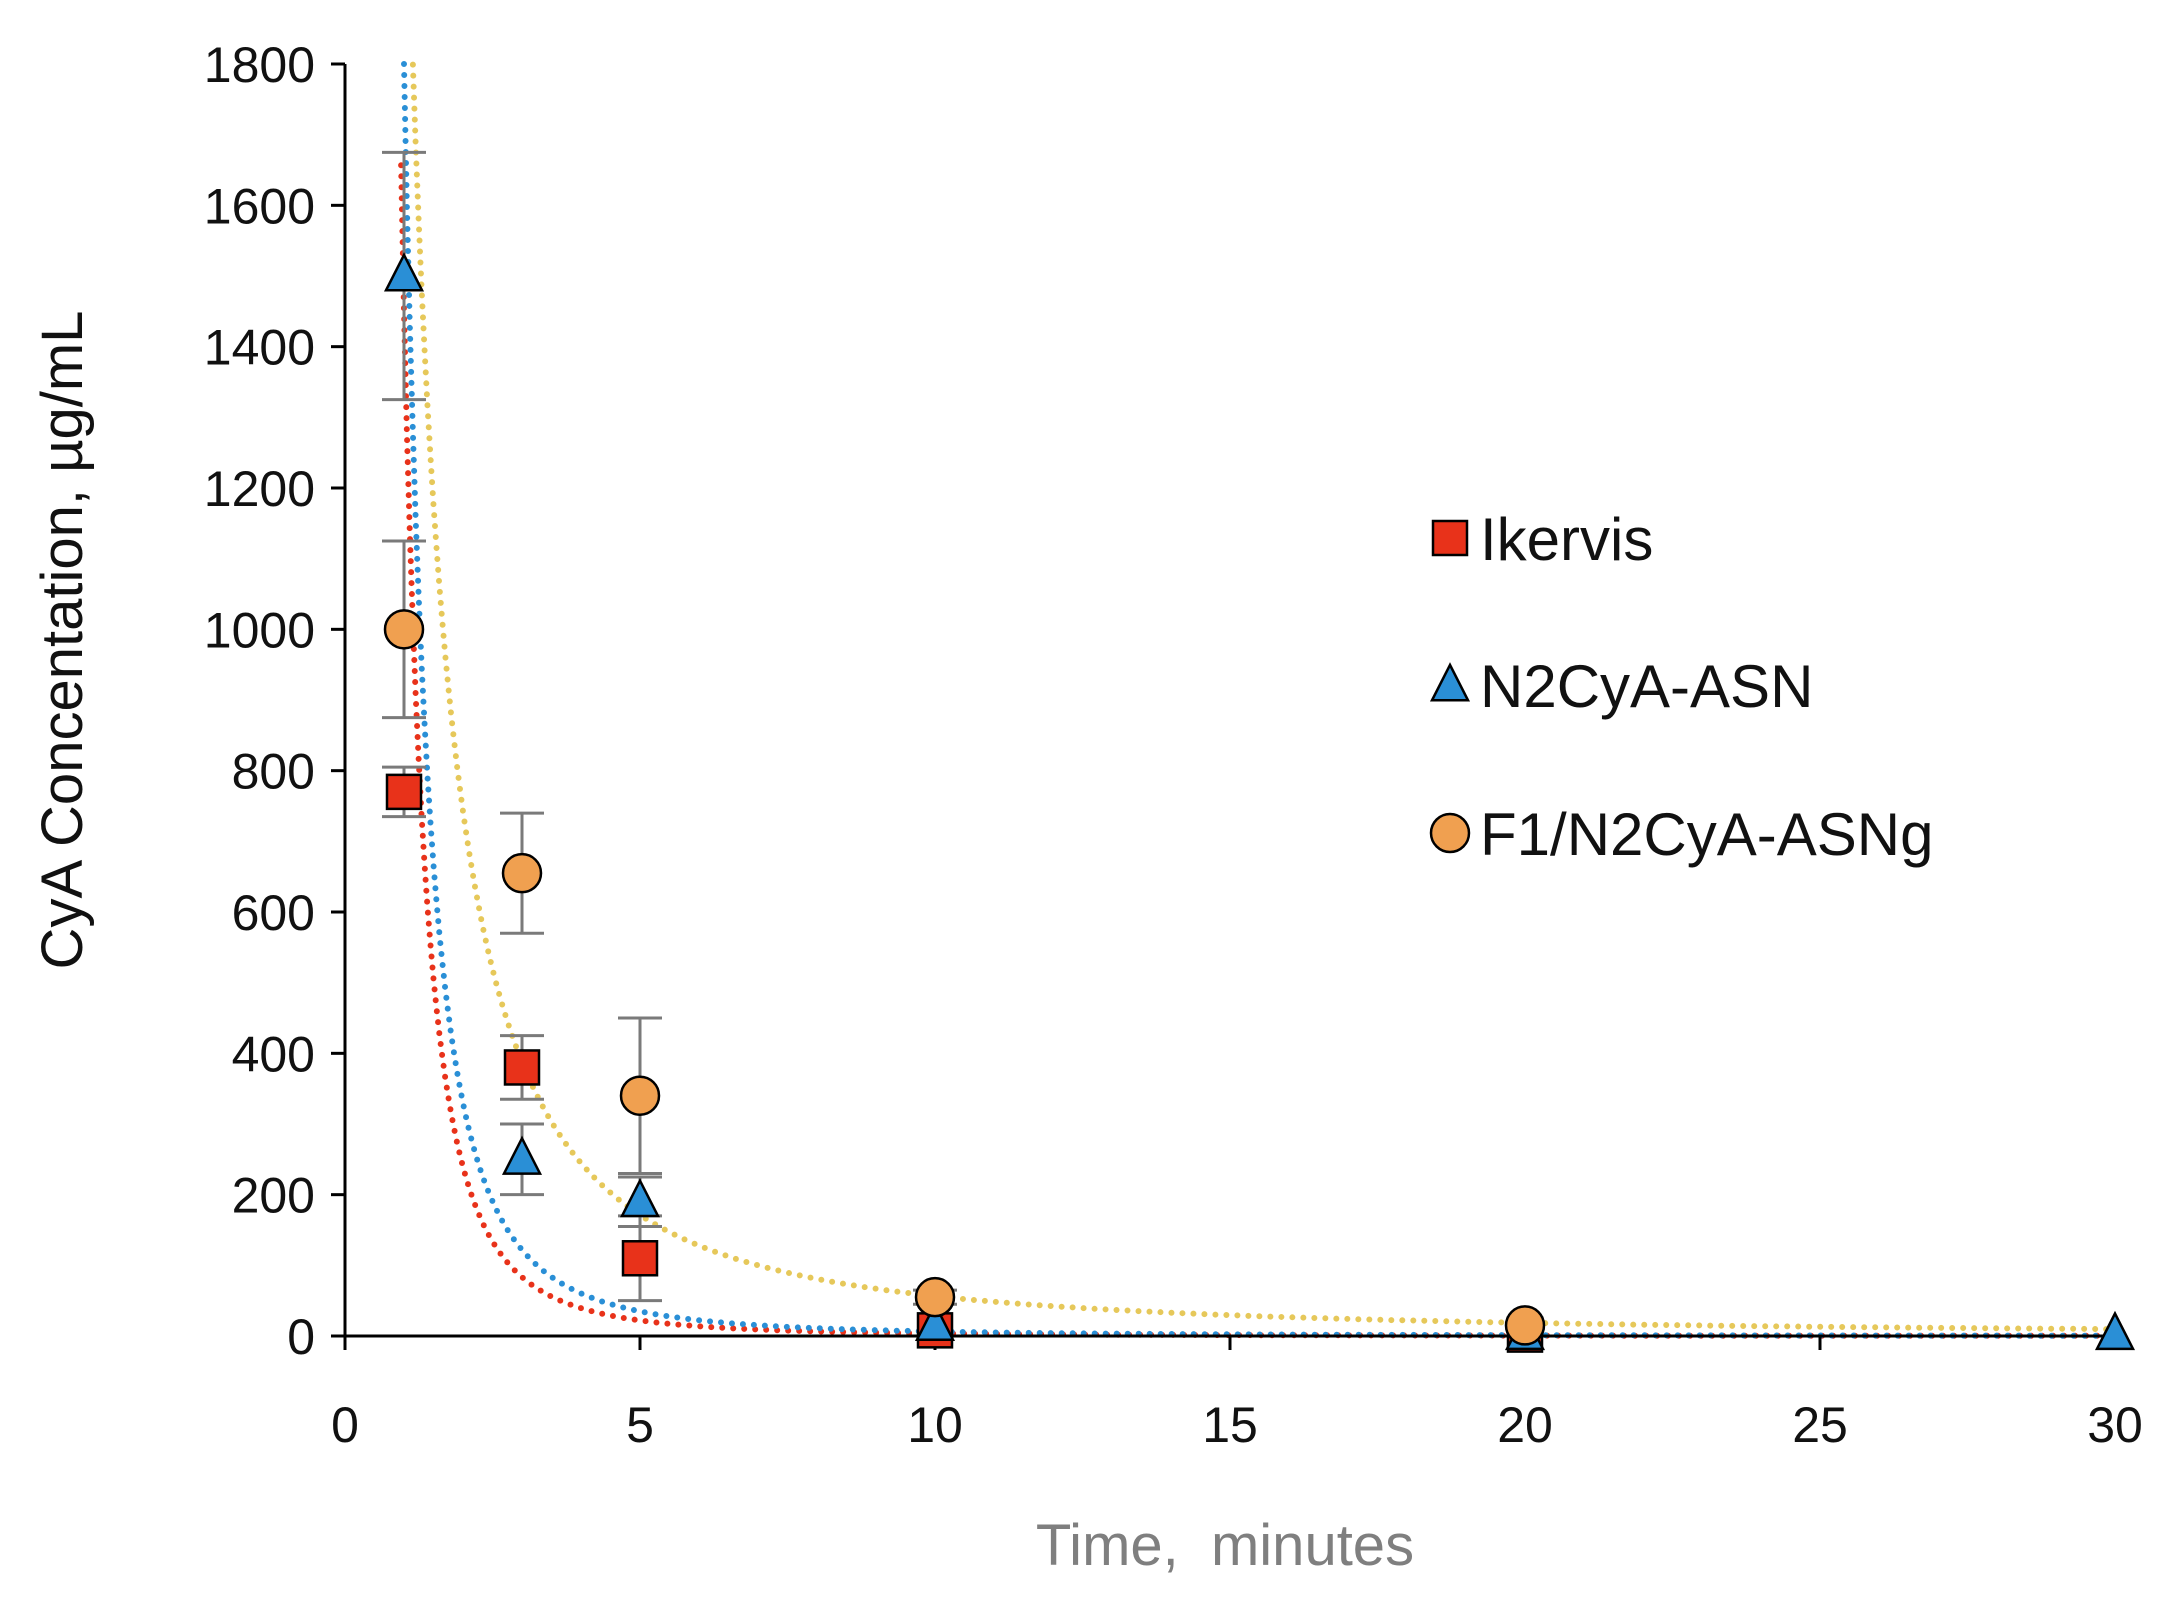  What do you see at coordinates (2115, 1425) in the screenshot?
I see `x-tick-label: 30` at bounding box center [2115, 1425].